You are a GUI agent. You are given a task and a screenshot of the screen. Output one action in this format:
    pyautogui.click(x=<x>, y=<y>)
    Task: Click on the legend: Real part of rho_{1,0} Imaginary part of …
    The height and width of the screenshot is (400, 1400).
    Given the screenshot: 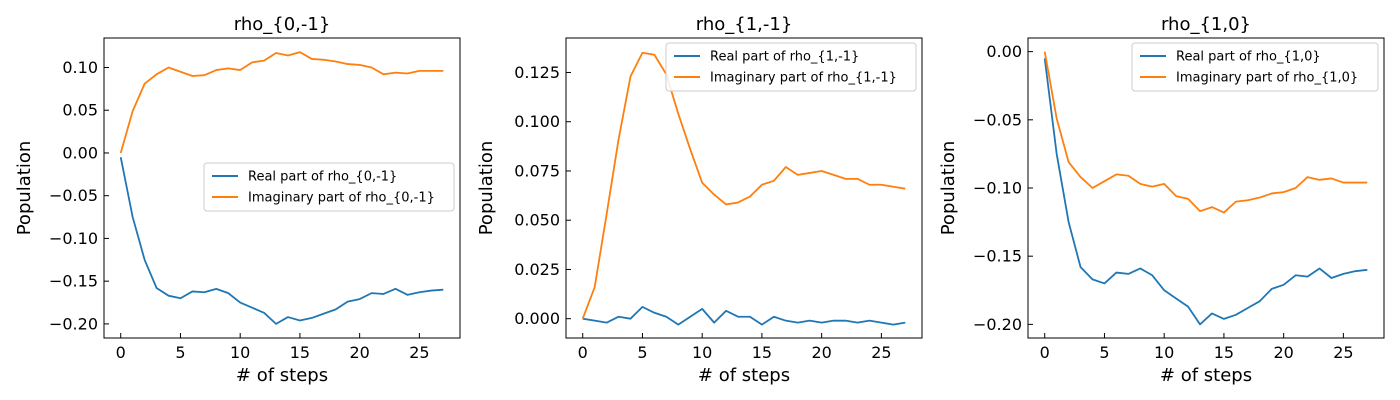 What is the action you would take?
    pyautogui.click(x=1255, y=67)
    